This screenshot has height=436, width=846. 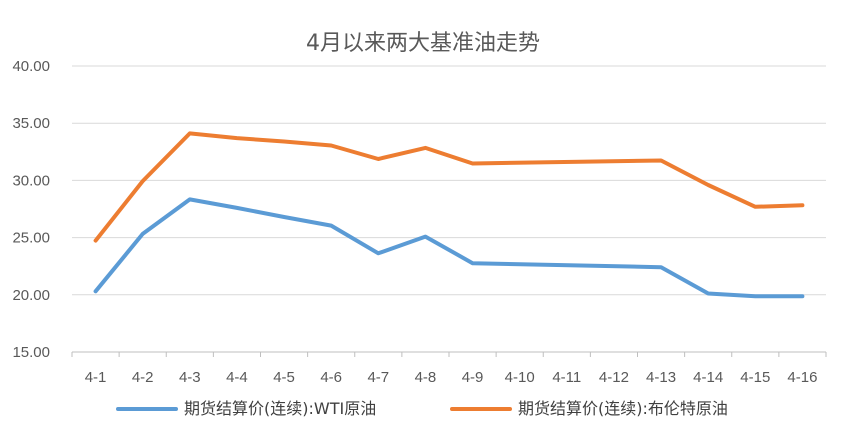 I want to click on x-tick-label: 4-10, so click(x=520, y=377).